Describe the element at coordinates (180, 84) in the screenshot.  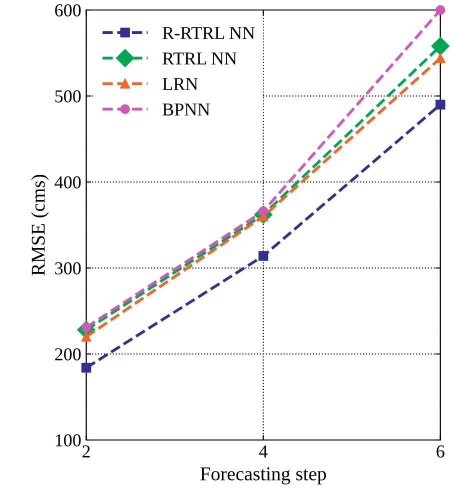
I see `legend-label: LRN` at that location.